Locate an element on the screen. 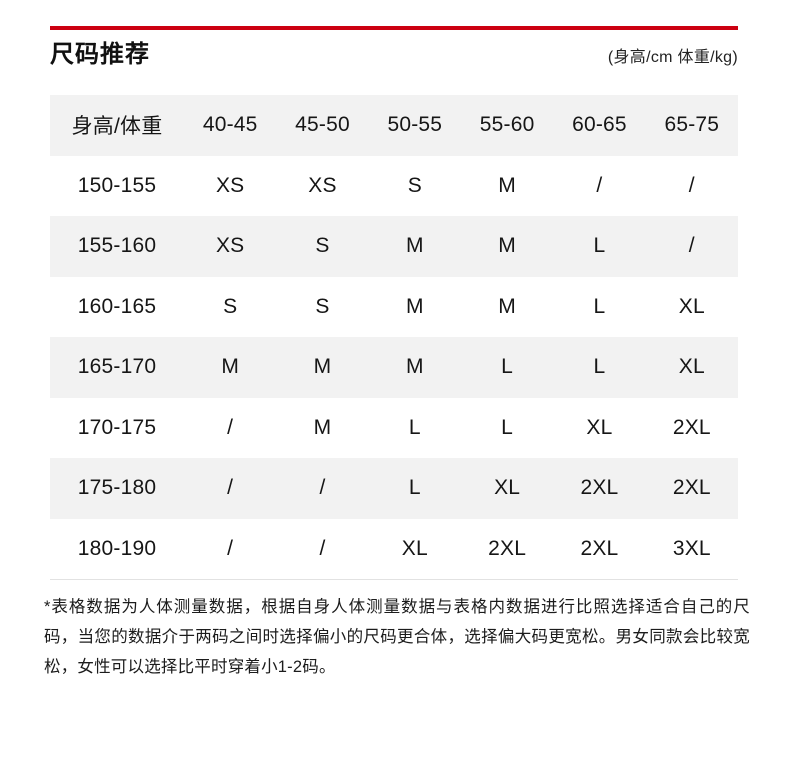  accent-rule is located at coordinates (394, 28).